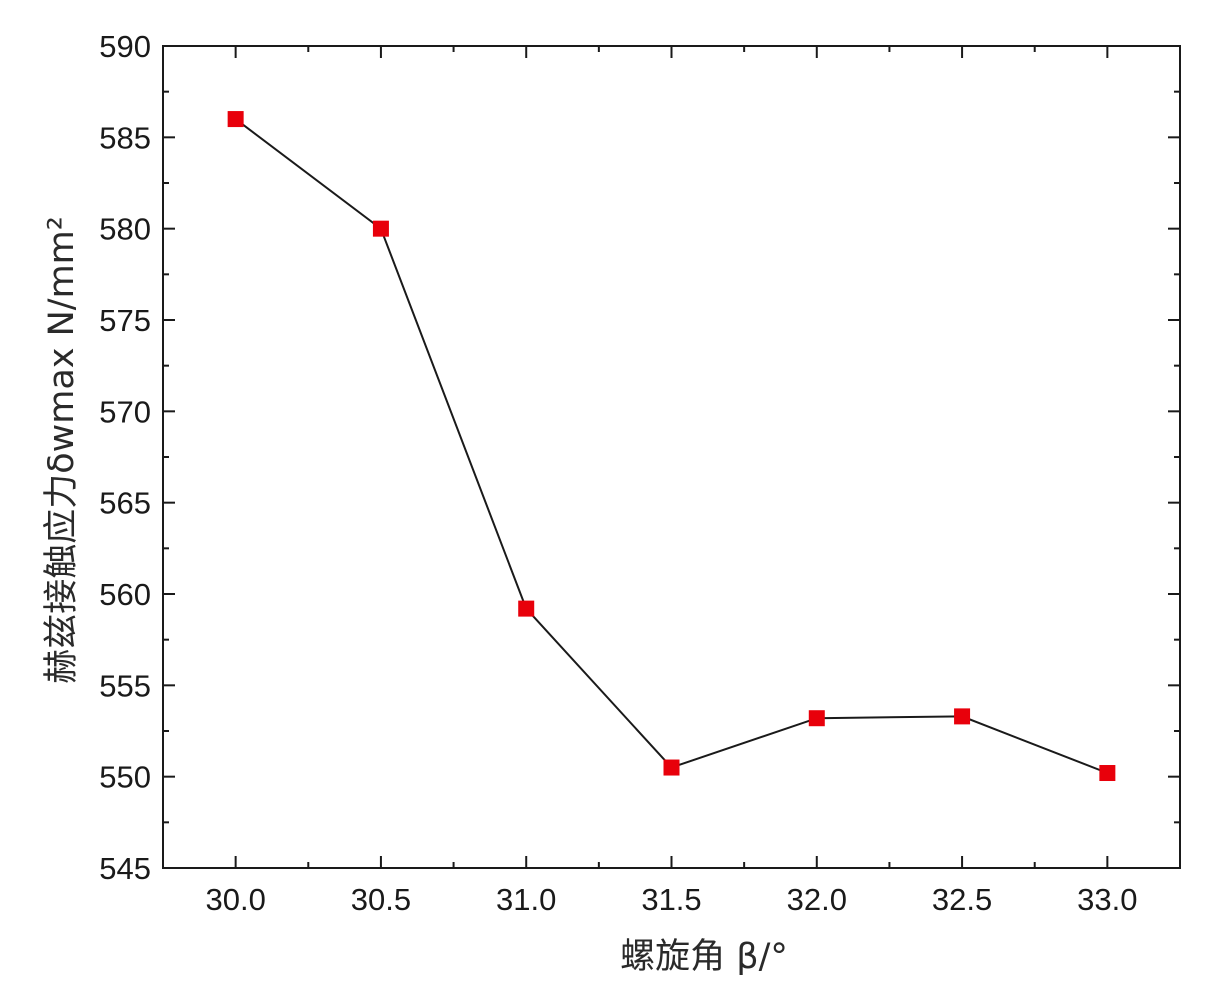 This screenshot has height=996, width=1213. Describe the element at coordinates (526, 899) in the screenshot. I see `x-tick-label: 31.0` at that location.